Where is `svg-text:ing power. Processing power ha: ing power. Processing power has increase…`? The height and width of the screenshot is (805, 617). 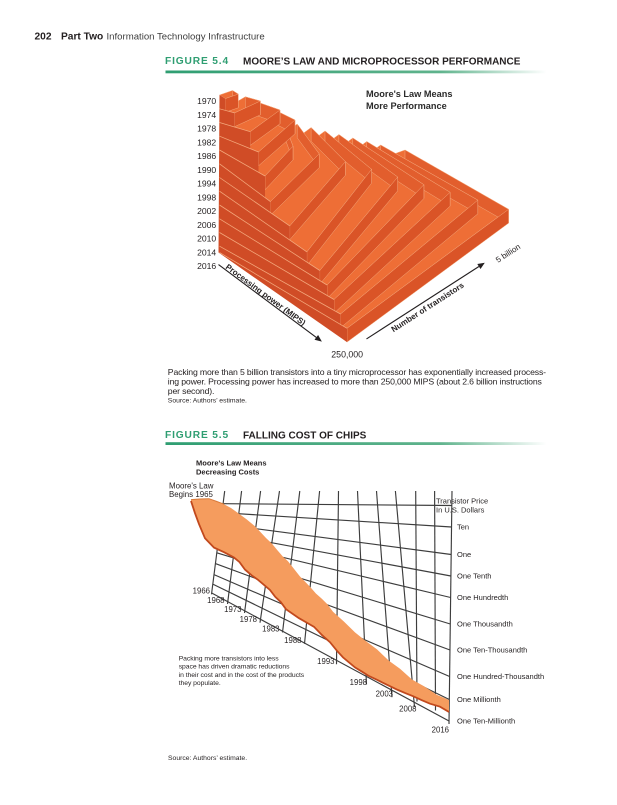
svg-text:ing power. Processing power ha: ing power. Processing power has increase… is located at coordinates (355, 382).